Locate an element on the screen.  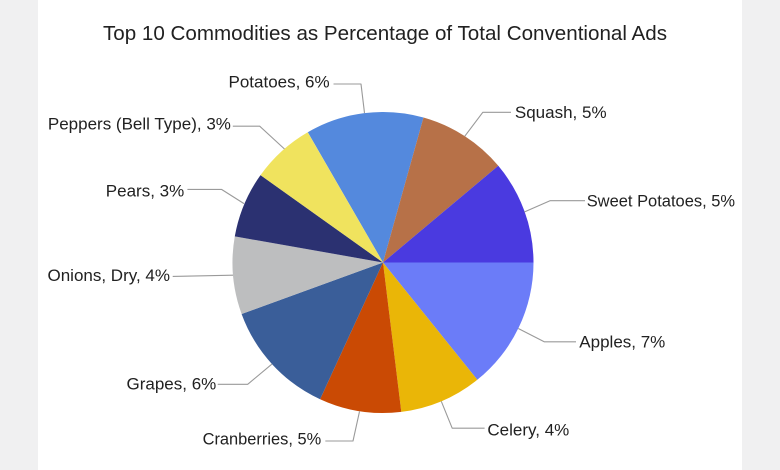
svg-text: Grapes, 6% is located at coordinates (172, 384).